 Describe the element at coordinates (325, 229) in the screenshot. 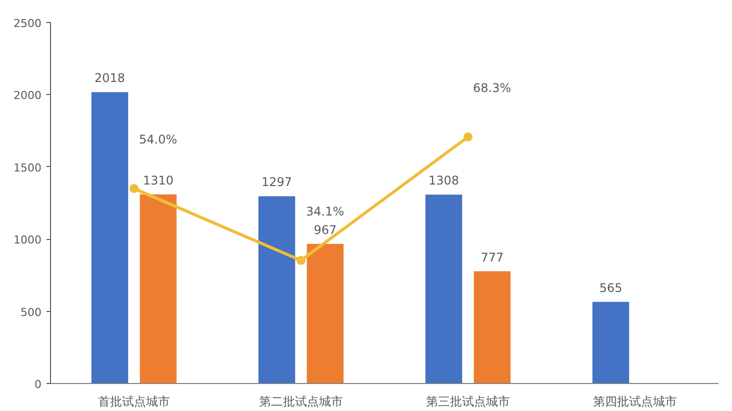

I see `data-label: 967` at that location.